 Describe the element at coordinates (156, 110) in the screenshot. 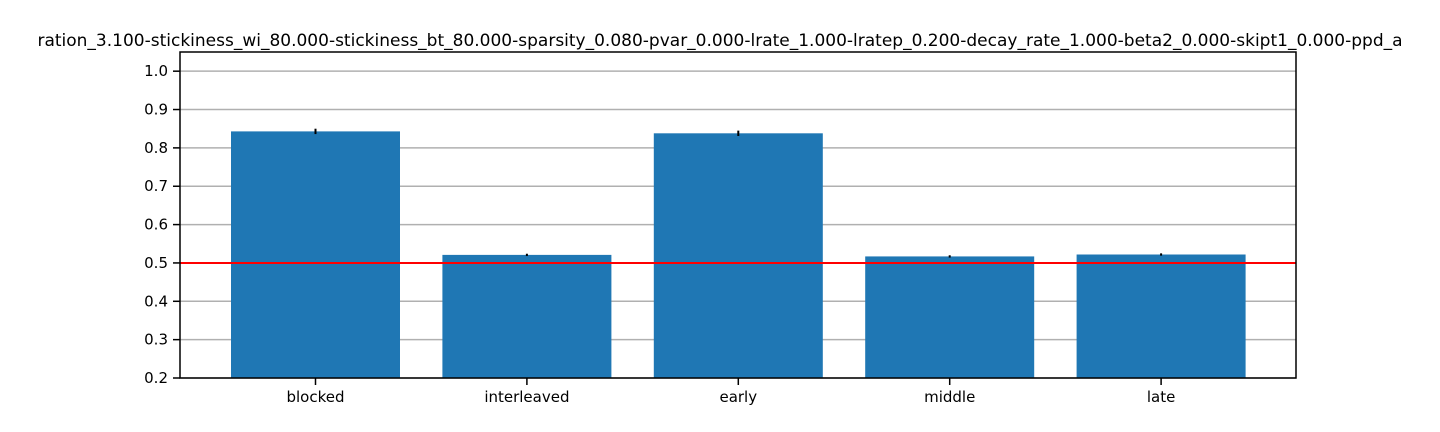

I see `y-tick-label: 0.9` at that location.